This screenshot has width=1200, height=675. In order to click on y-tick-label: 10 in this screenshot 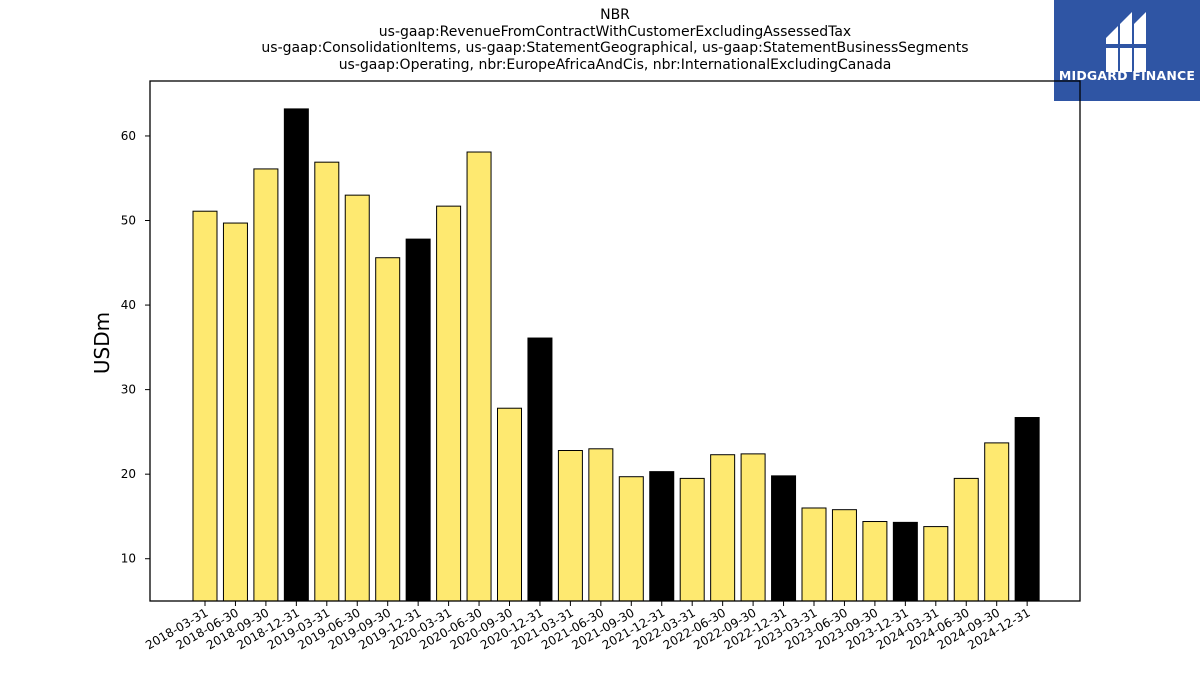, I will do `click(128, 559)`.